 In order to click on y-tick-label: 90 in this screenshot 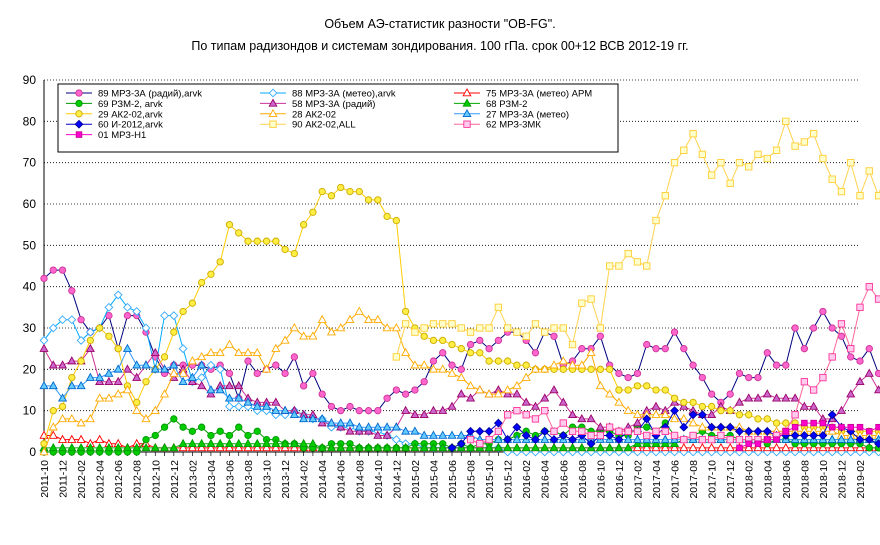, I will do `click(30, 80)`.